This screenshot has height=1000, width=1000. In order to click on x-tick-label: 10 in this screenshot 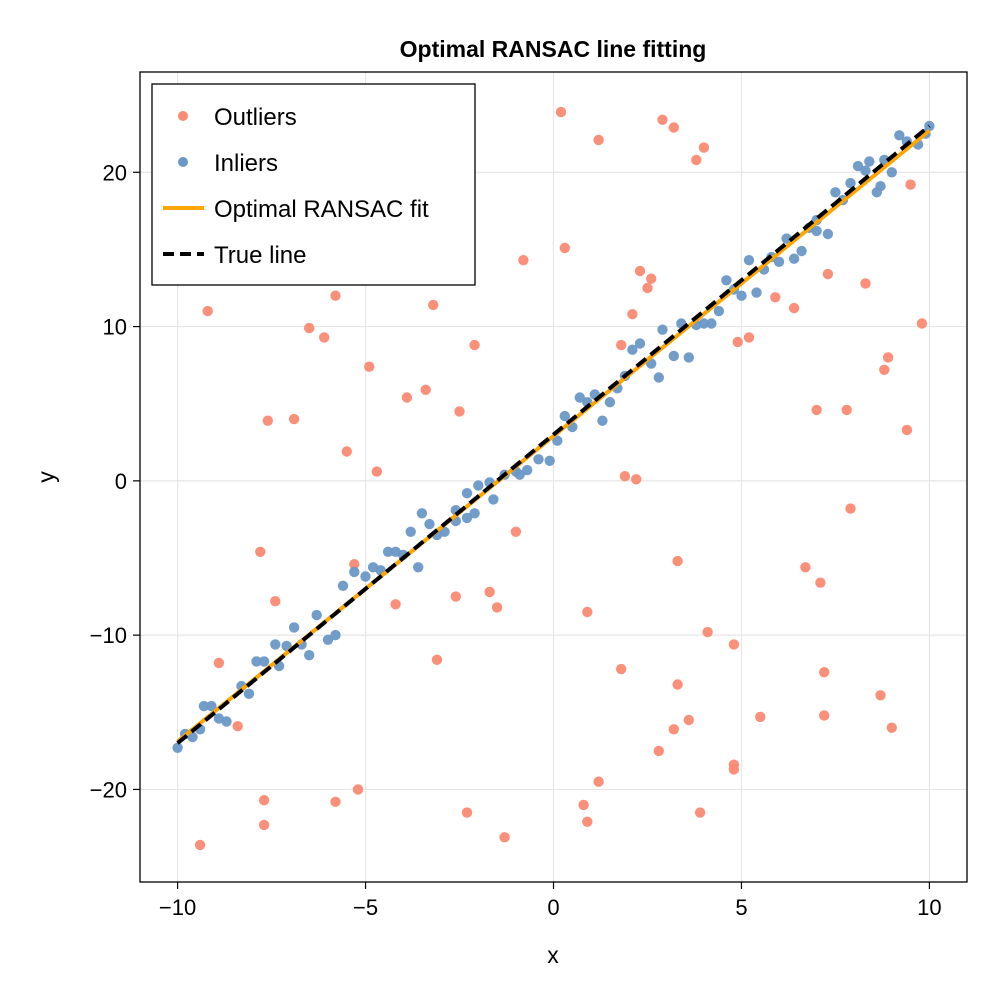, I will do `click(929, 907)`.